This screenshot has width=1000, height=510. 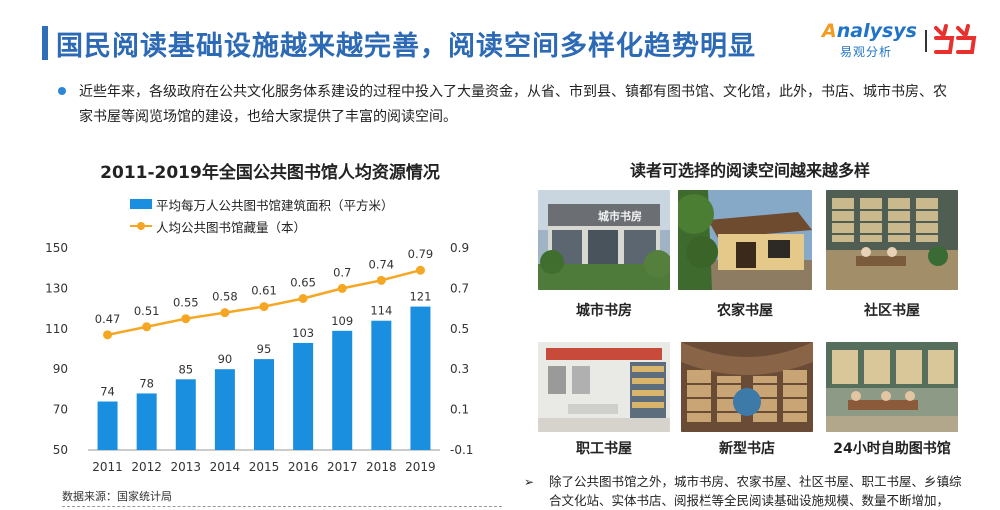 What do you see at coordinates (56, 288) in the screenshot?
I see `y-left-tick-label: 130` at bounding box center [56, 288].